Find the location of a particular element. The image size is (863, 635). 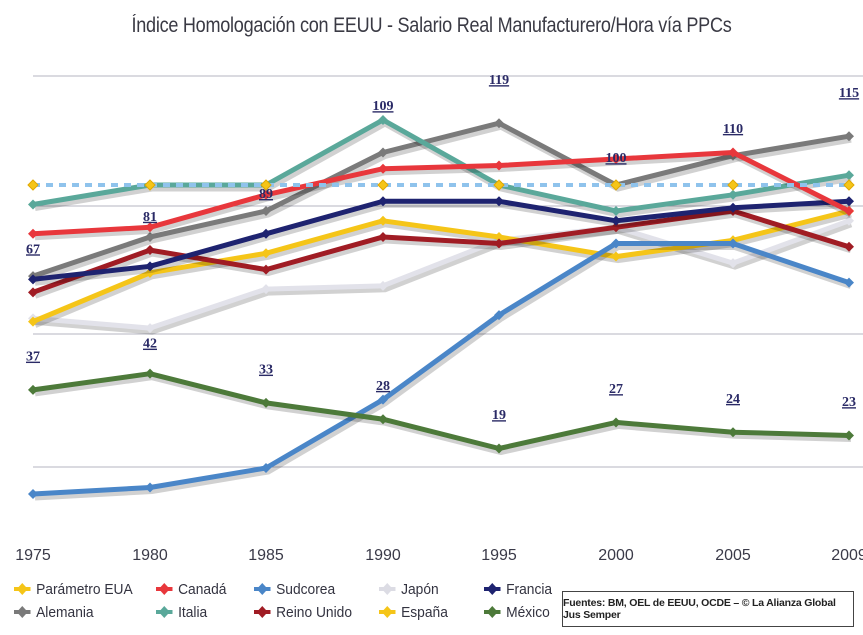

legend-label: Japón is located at coordinates (420, 589).